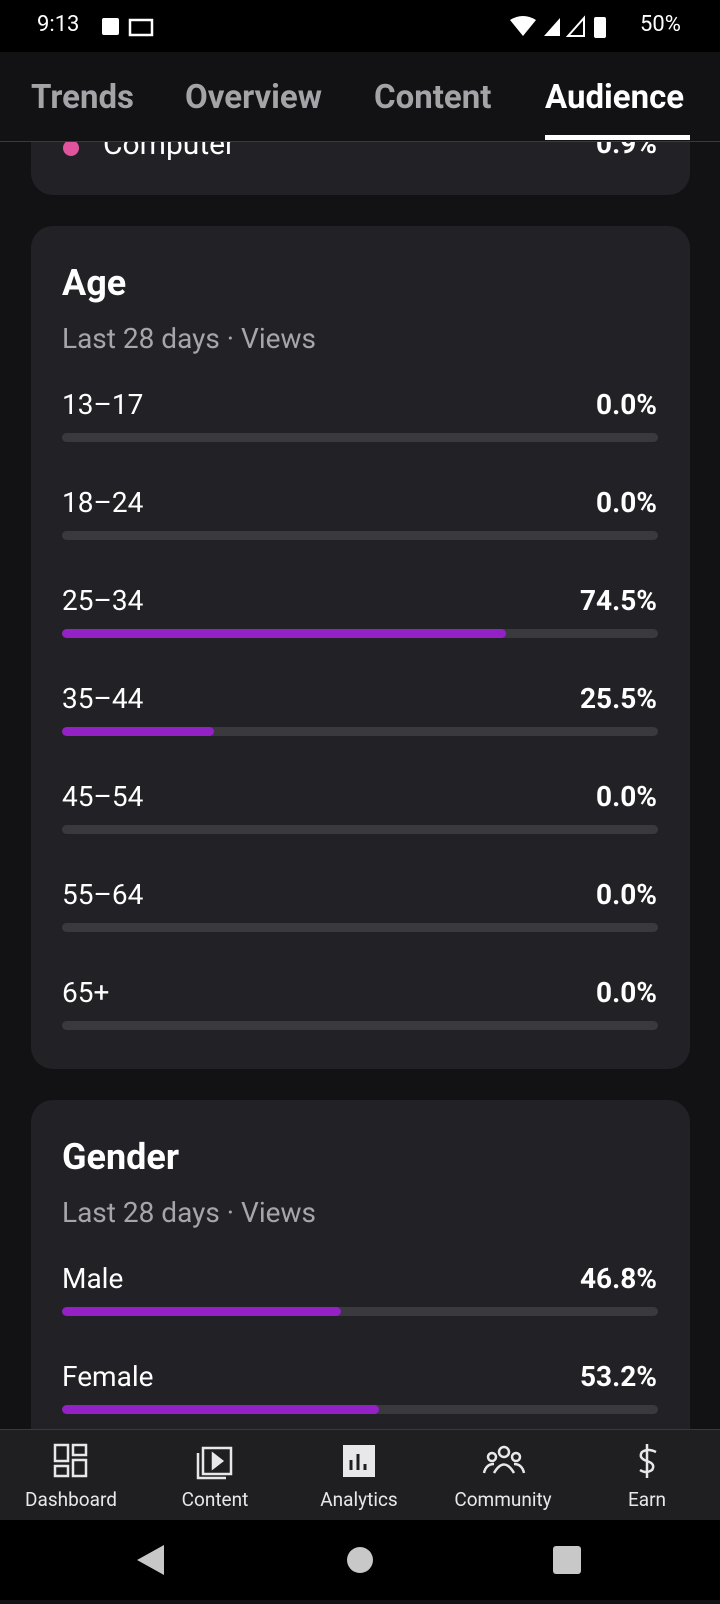 The image size is (720, 1604). Describe the element at coordinates (103, 502) in the screenshot. I see `row-label: 18–24` at that location.